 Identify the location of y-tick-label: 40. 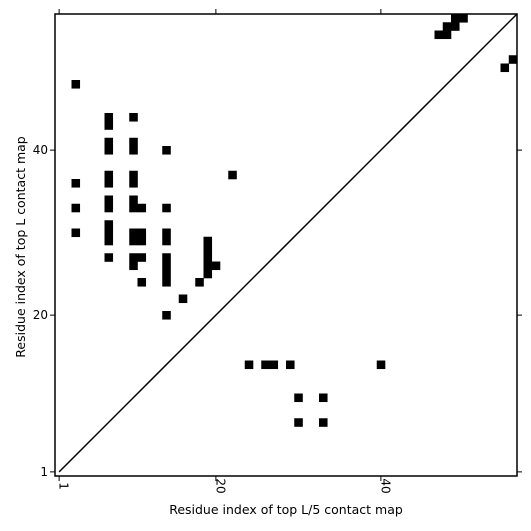
(40, 150).